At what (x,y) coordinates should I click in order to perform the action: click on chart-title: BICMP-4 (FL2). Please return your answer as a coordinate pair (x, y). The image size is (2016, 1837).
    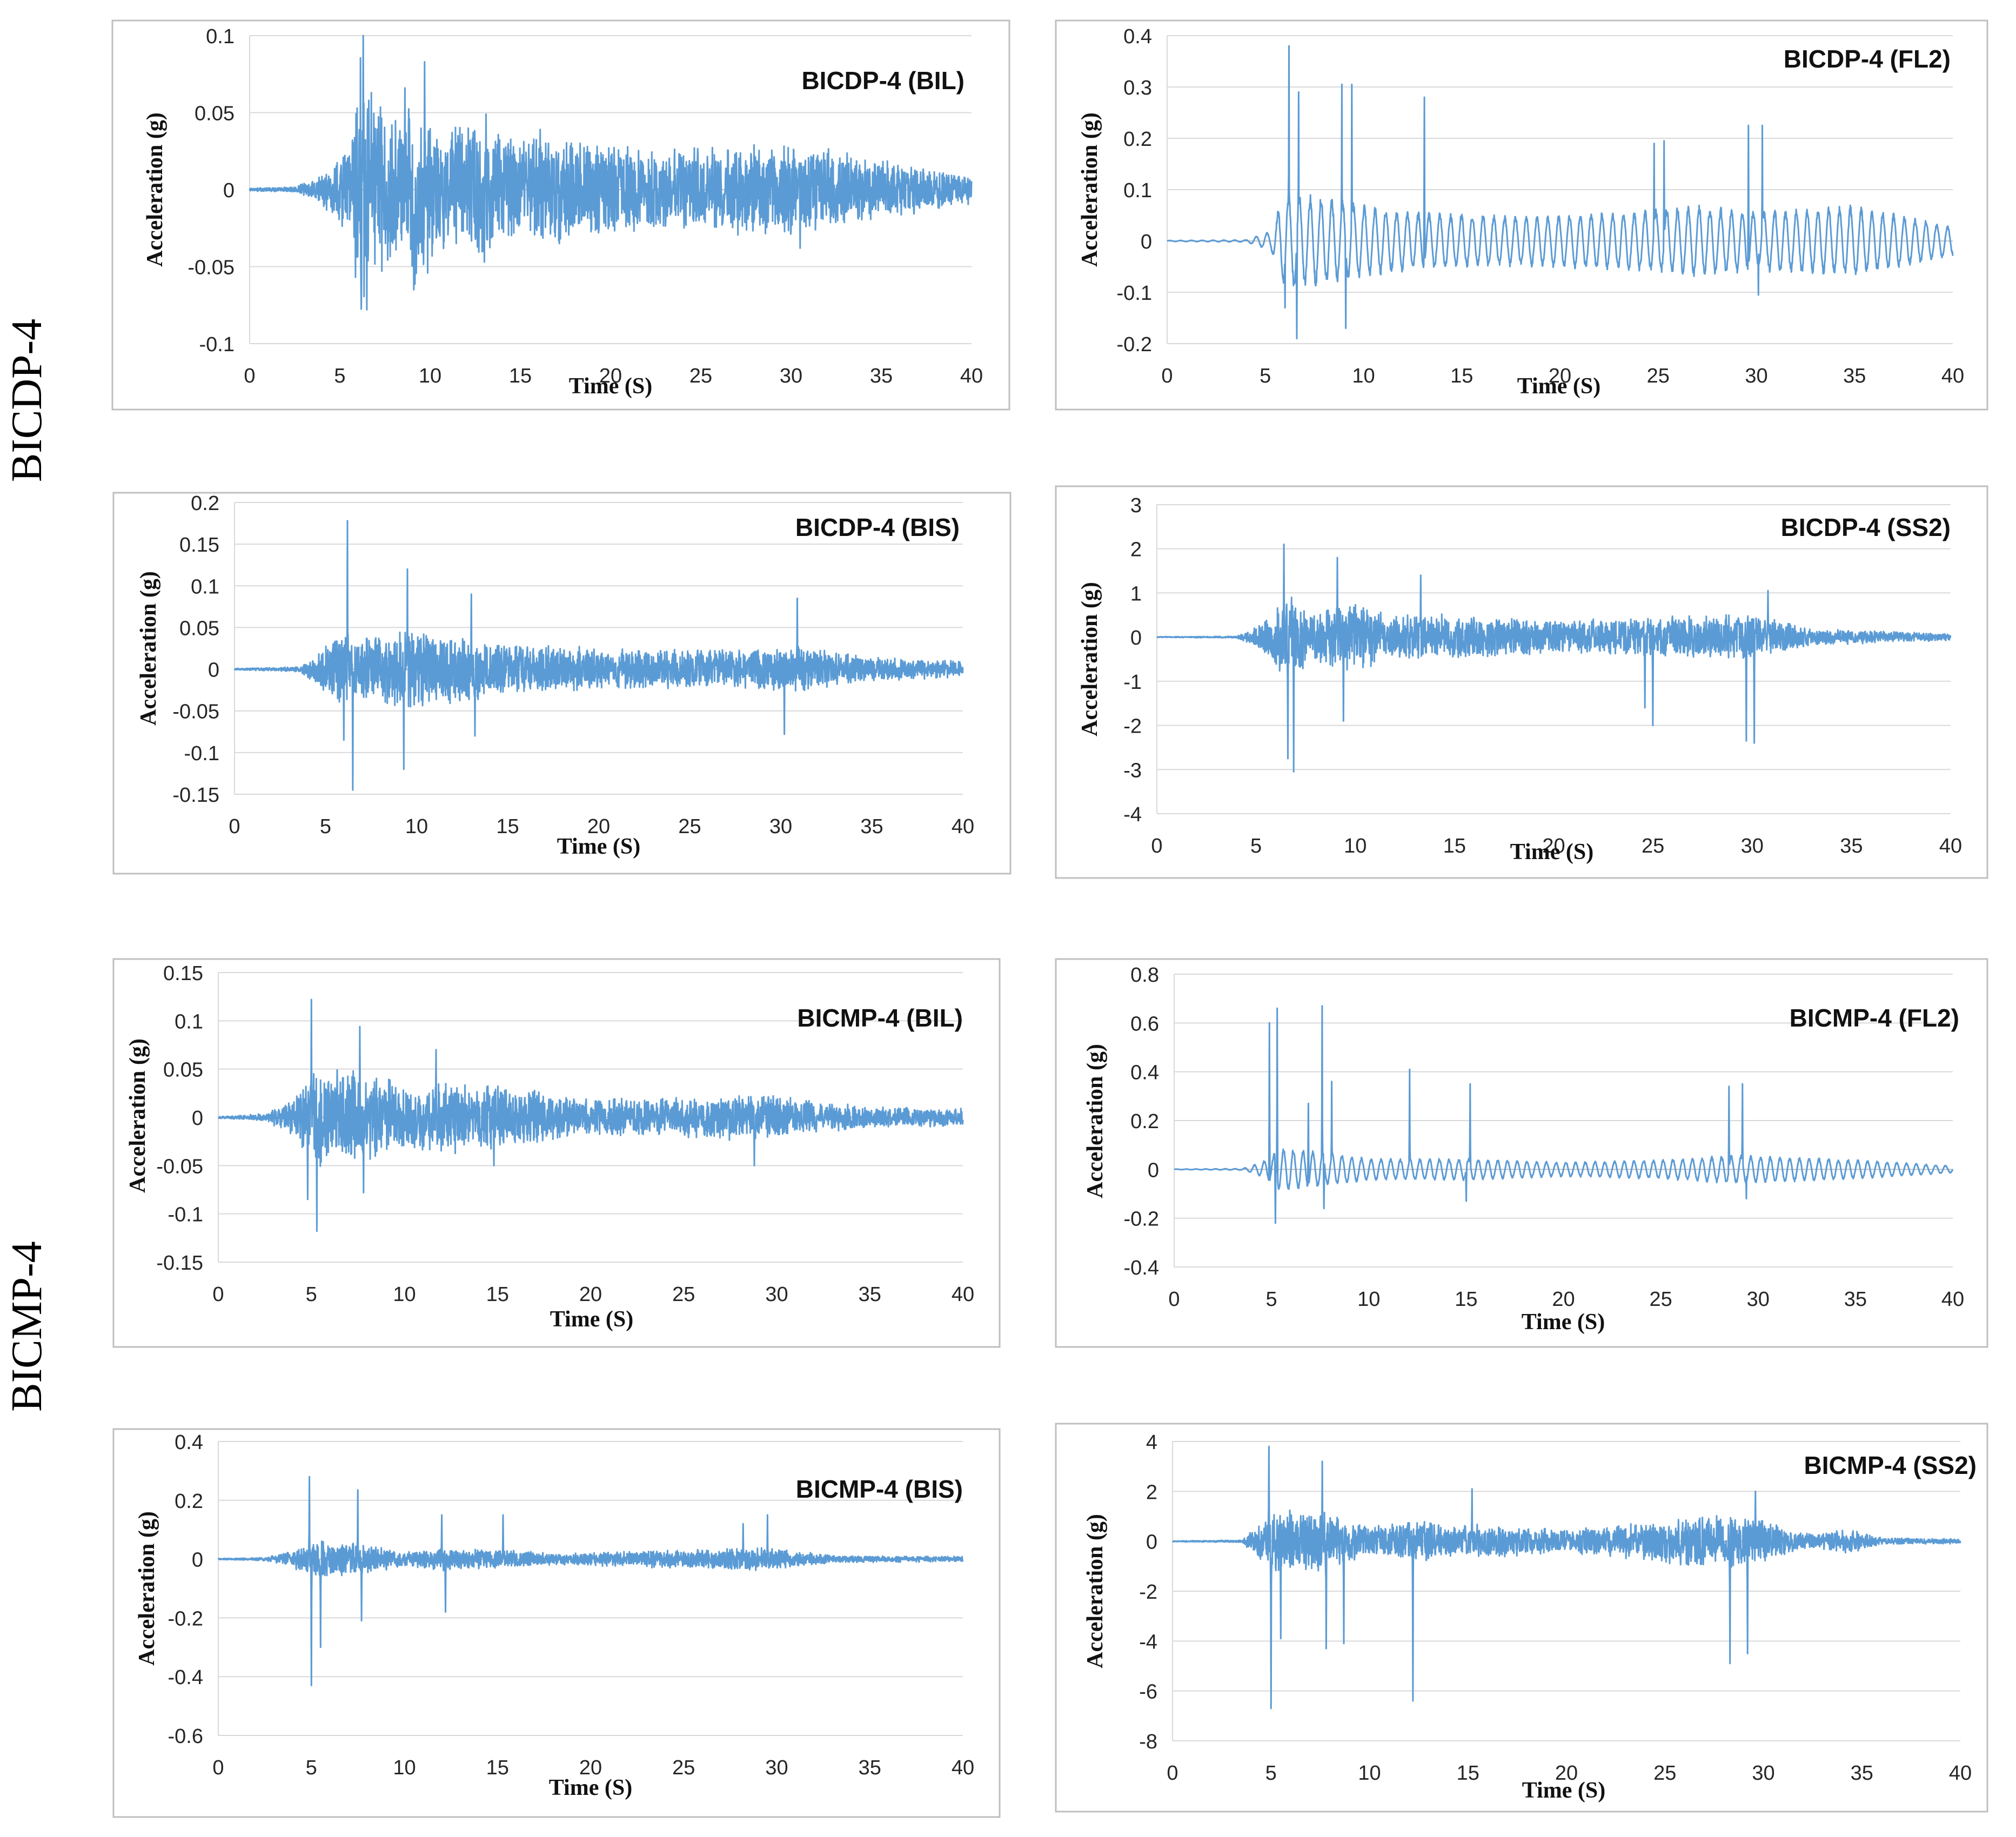
    Looking at the image, I should click on (1874, 1018).